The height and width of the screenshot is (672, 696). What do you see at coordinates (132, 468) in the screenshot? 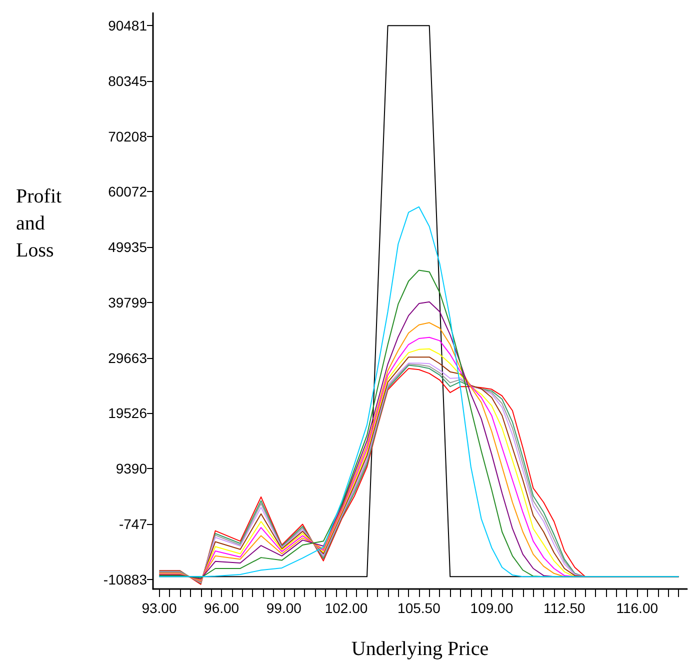
I see `y-tick-label: 9390` at bounding box center [132, 468].